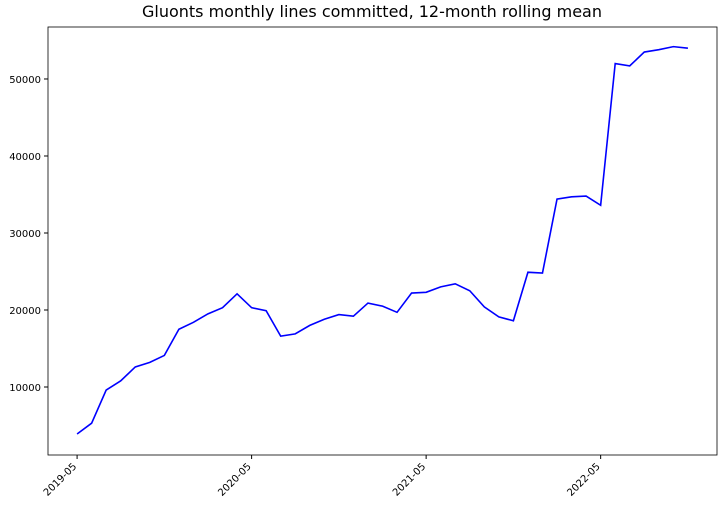 The image size is (722, 506). Describe the element at coordinates (25, 157) in the screenshot. I see `y-tick-label: 40000` at that location.